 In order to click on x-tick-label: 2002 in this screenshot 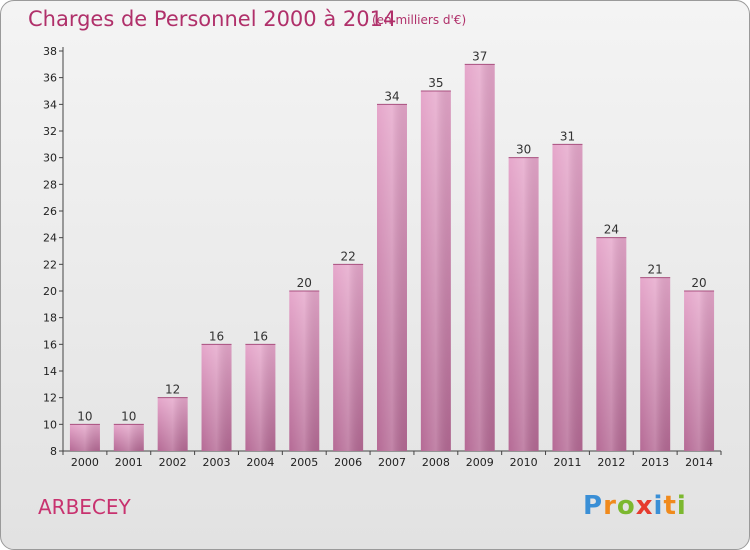, I will do `click(173, 462)`.